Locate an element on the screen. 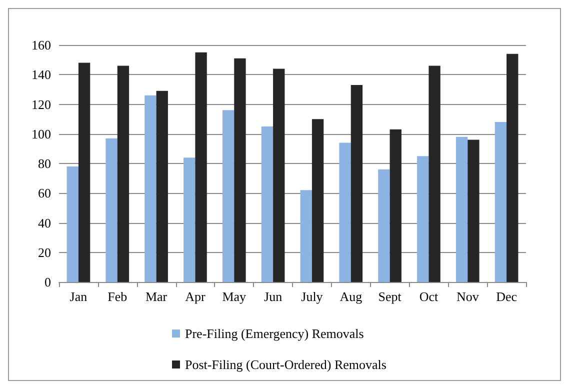  y-tick-label: 80 is located at coordinates (44, 163).